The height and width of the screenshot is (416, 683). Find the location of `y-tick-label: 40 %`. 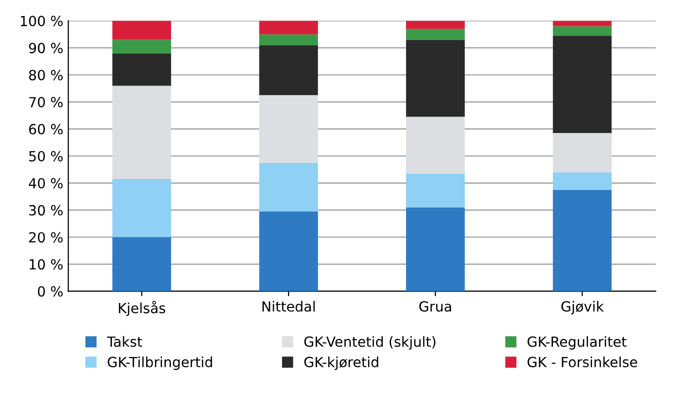

y-tick-label: 40 % is located at coordinates (45, 183).